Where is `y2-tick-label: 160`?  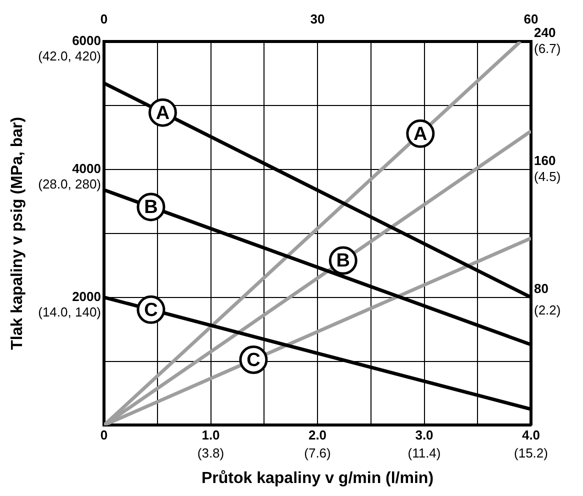 y2-tick-label: 160 is located at coordinates (545, 160).